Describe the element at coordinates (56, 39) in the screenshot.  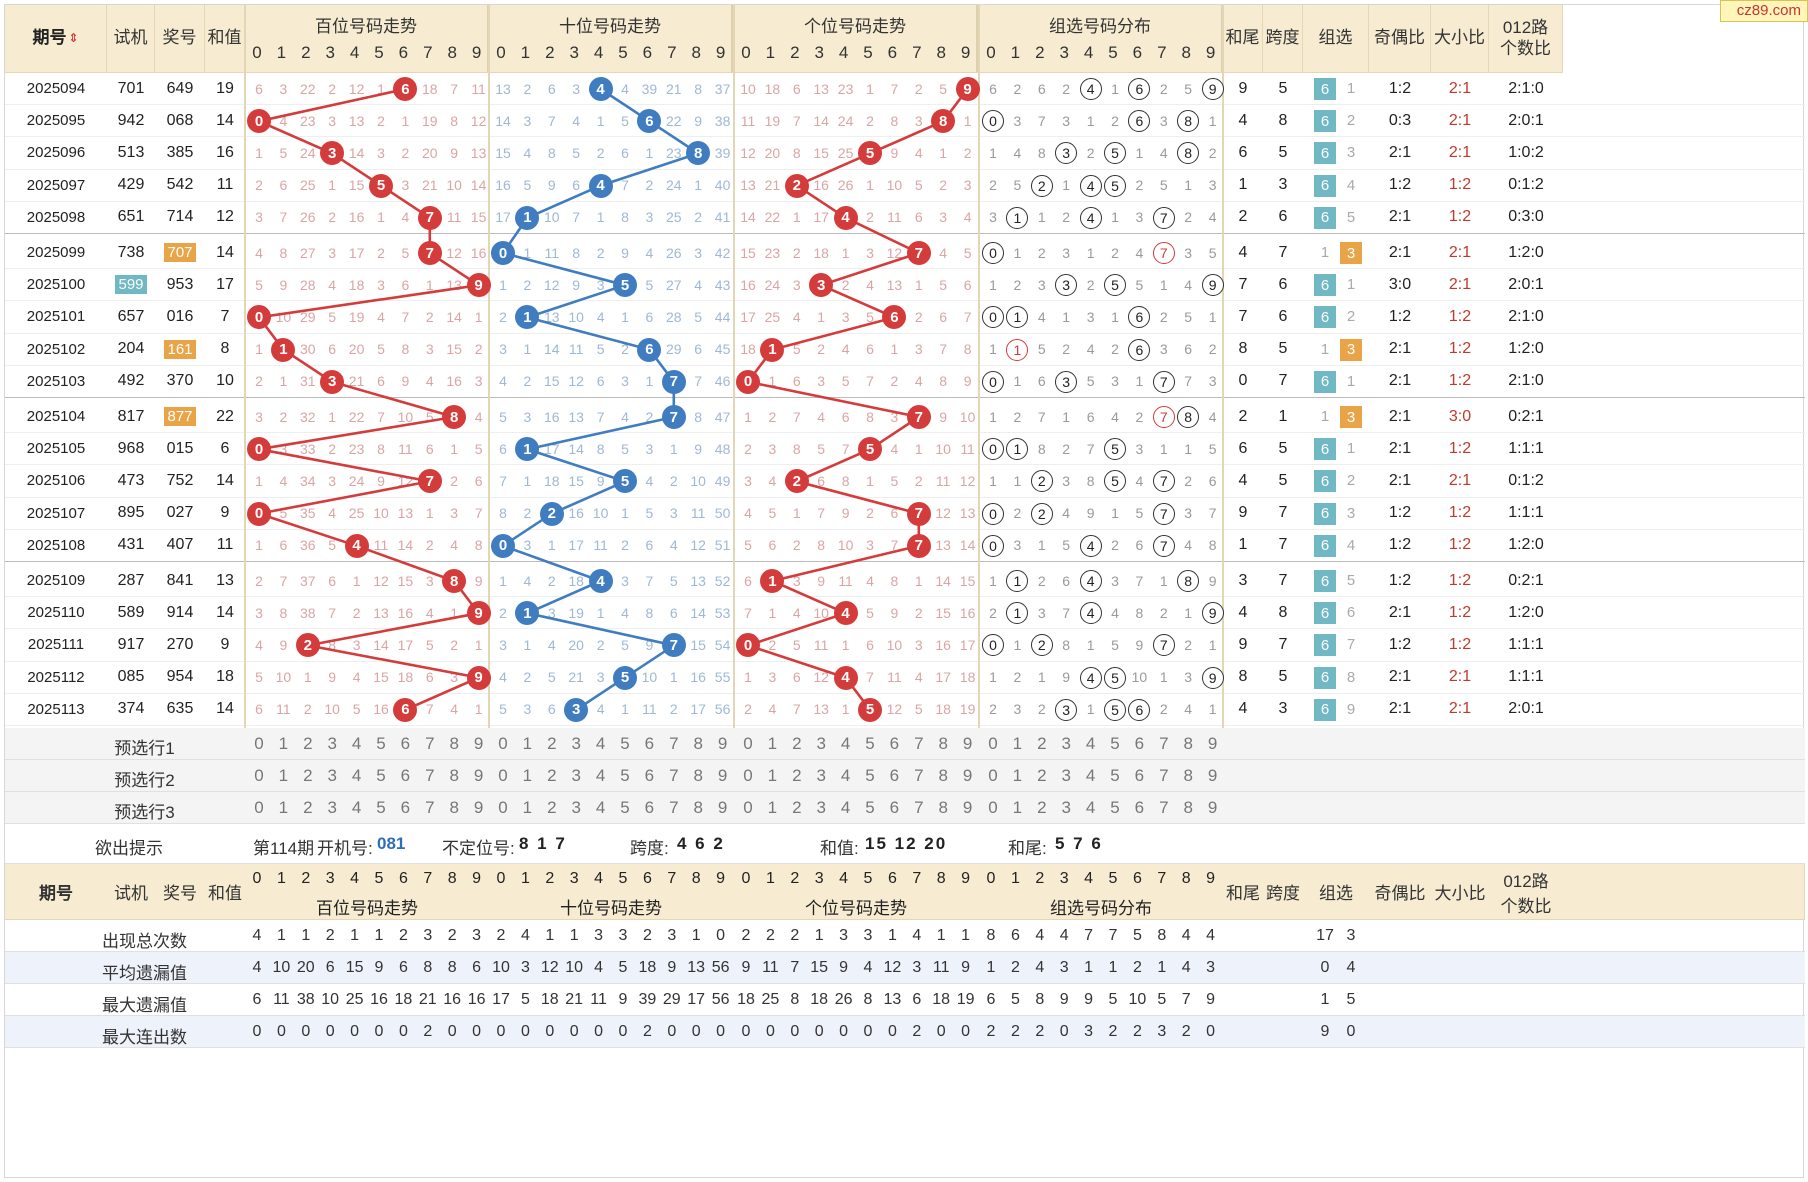
I see `issue-header: 期号 ⇕` at that location.